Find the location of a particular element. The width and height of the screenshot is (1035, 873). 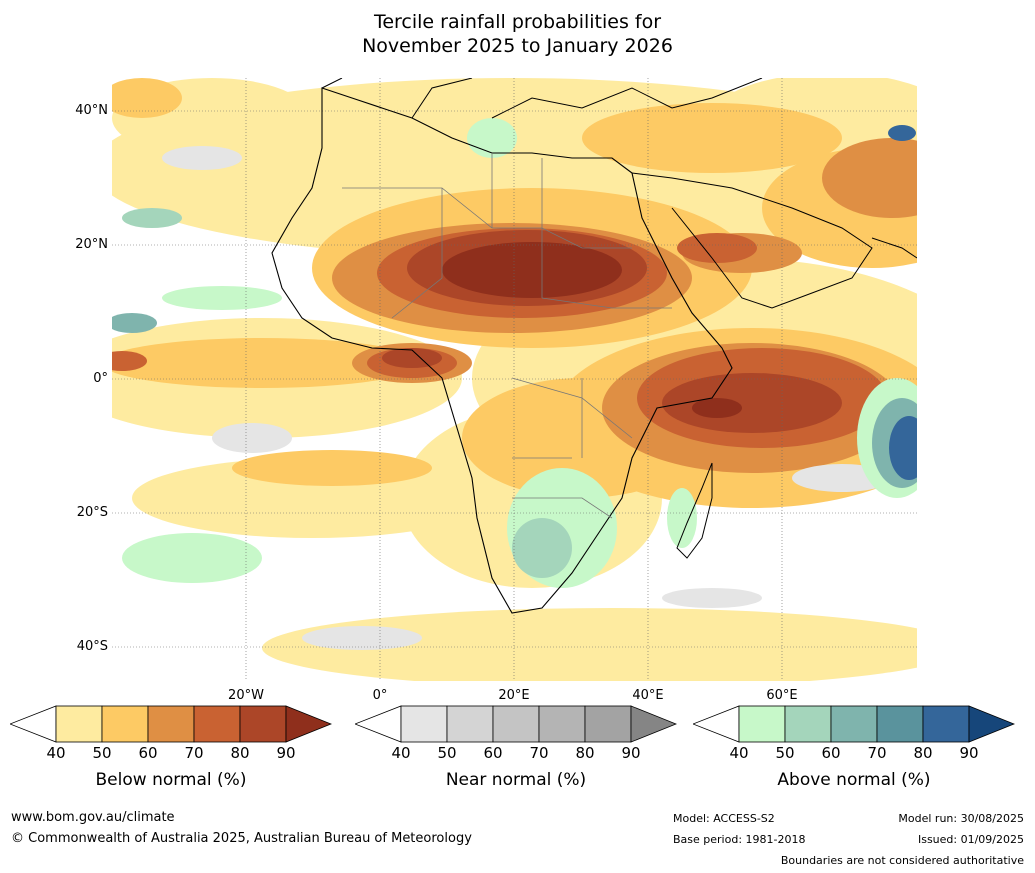

lat-label-40s: 40°S is located at coordinates (92, 646).